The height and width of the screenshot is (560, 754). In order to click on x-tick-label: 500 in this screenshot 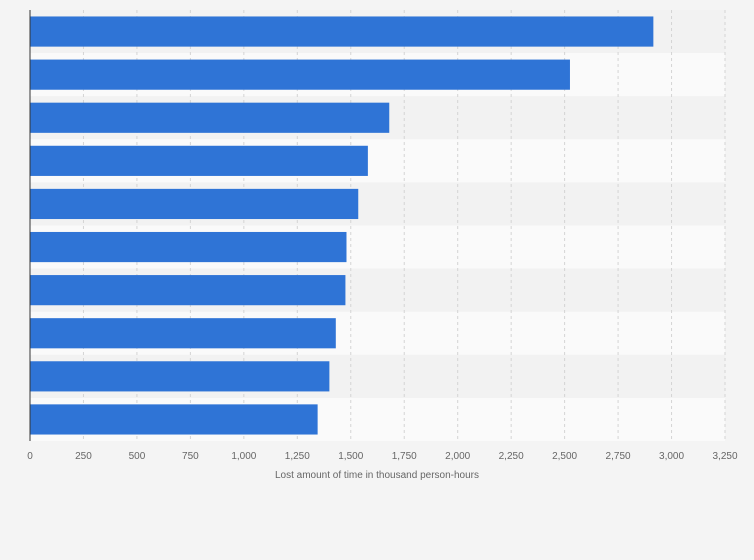, I will do `click(137, 456)`.